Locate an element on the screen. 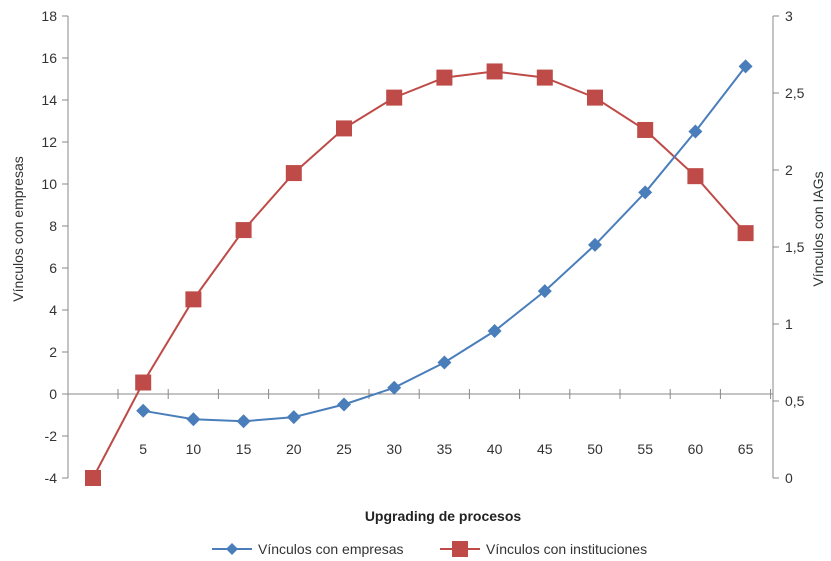  right-tick-label: 1 is located at coordinates (789, 324).